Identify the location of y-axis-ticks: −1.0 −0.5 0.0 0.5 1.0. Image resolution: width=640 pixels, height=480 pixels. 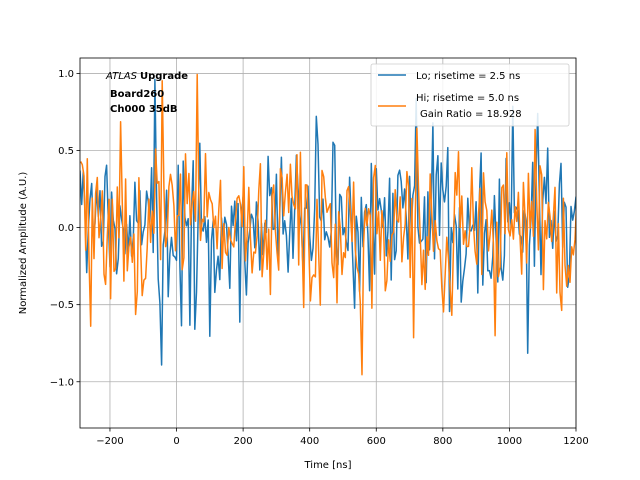
(65, 228).